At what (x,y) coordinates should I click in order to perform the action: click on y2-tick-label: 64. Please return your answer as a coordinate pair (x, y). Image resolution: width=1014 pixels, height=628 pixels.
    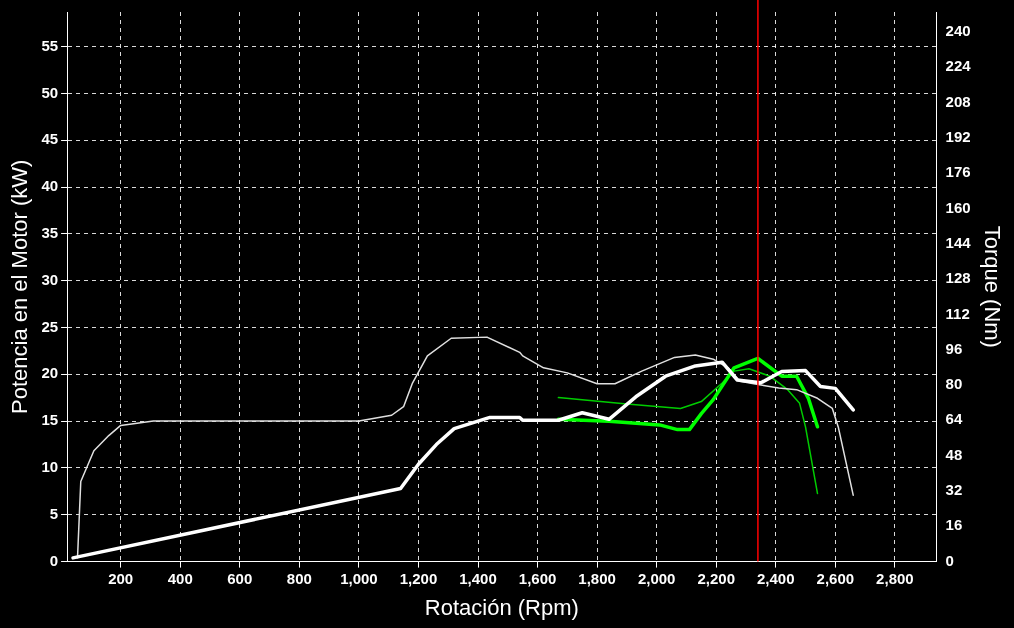
    Looking at the image, I should click on (954, 419).